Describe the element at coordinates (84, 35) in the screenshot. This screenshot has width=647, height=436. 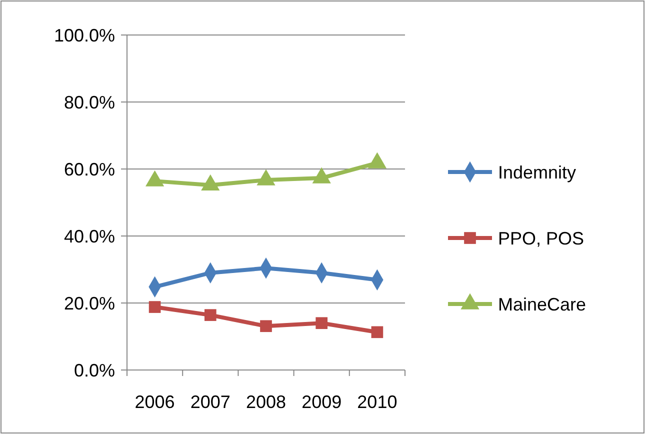
I see `y-tick-label: 100.0%` at that location.